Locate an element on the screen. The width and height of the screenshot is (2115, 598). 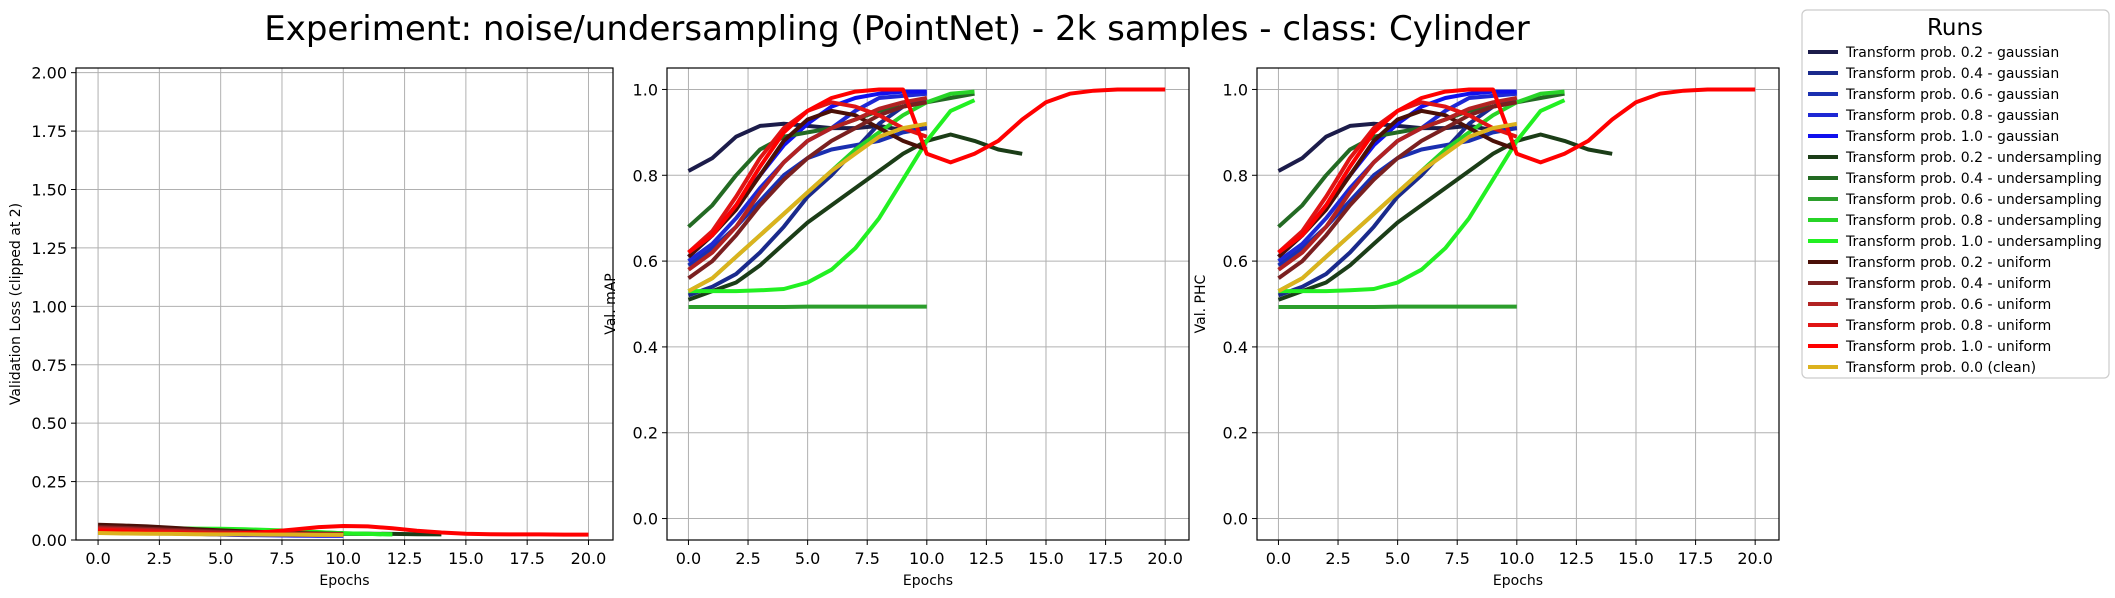
y-tick-label: 1.00 is located at coordinates (49, 306).